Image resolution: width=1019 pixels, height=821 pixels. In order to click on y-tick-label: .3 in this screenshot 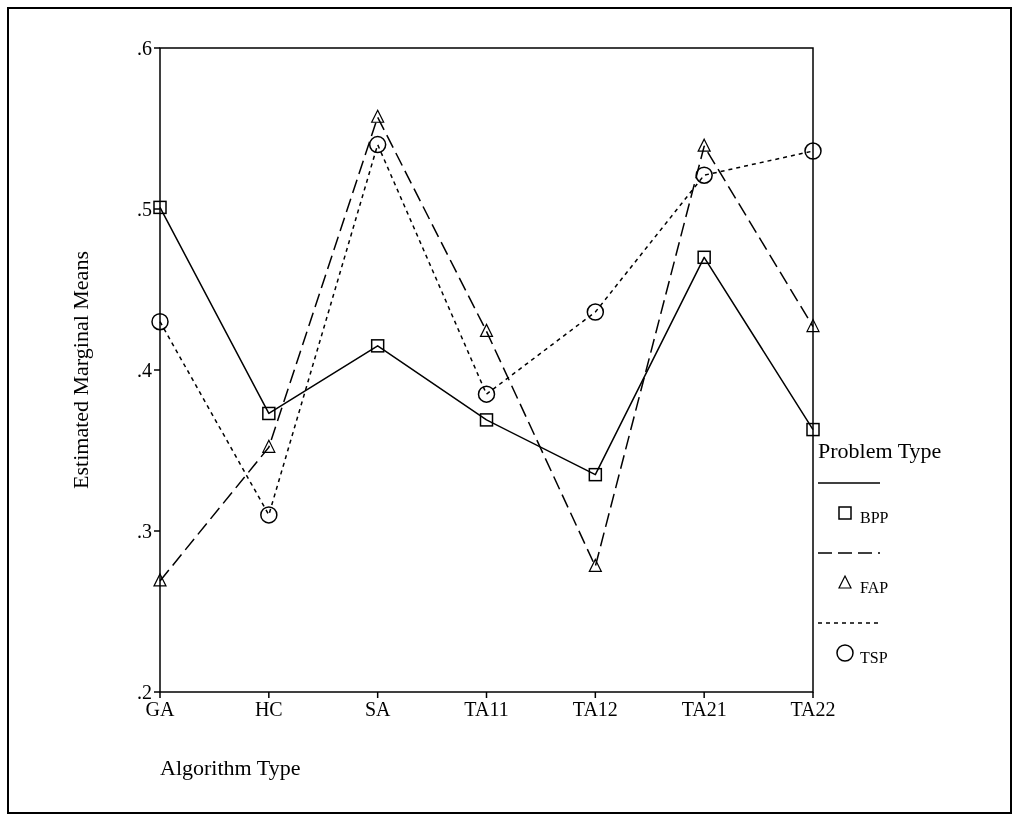, I will do `click(144, 531)`.